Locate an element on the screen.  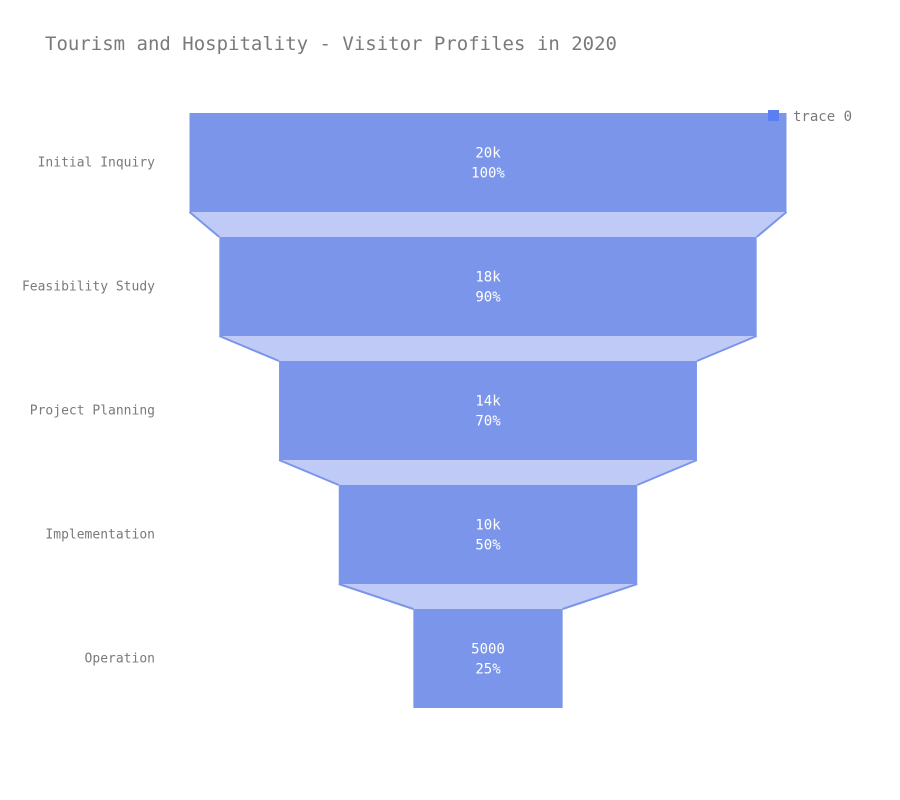
bar-value-label: 20k is located at coordinates (488, 154).